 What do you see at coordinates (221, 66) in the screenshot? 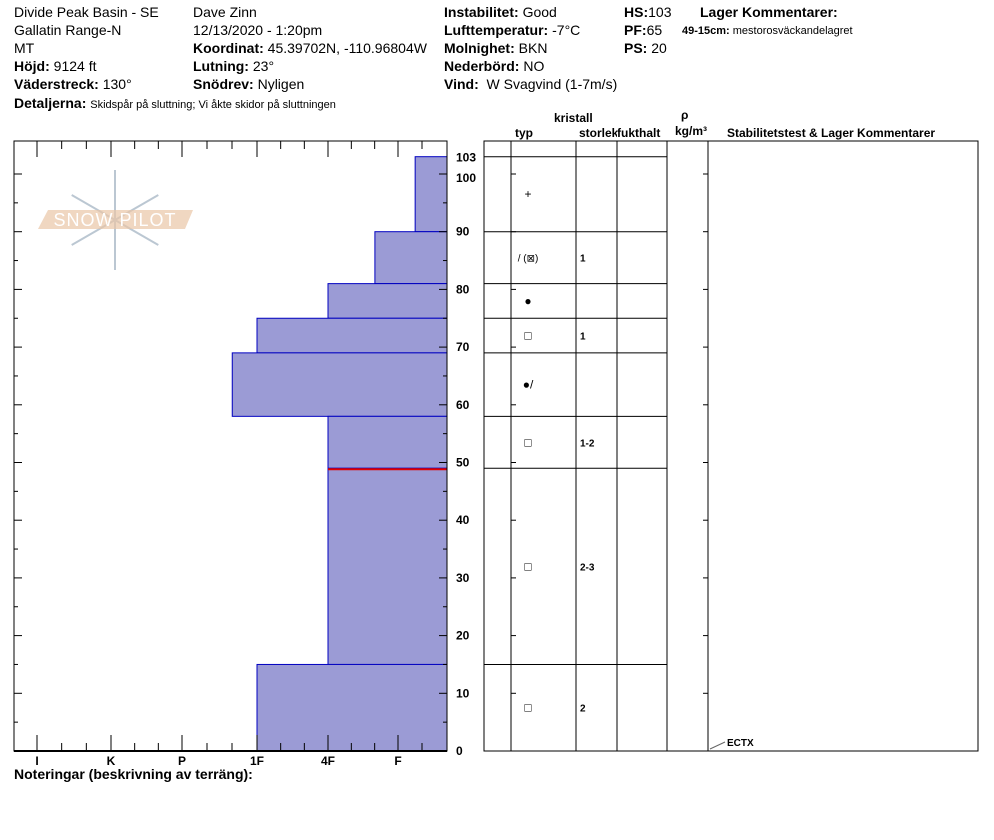
I see `slope-label: Lutning:` at bounding box center [221, 66].